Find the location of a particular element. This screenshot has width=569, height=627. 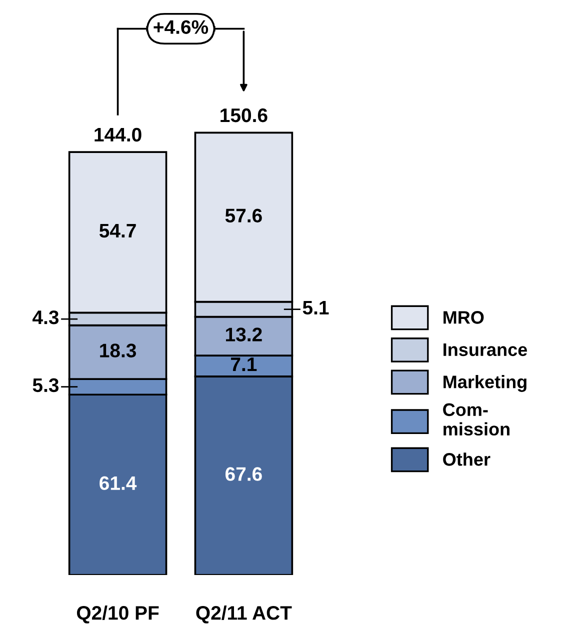

data-label: 61.4 is located at coordinates (118, 483).